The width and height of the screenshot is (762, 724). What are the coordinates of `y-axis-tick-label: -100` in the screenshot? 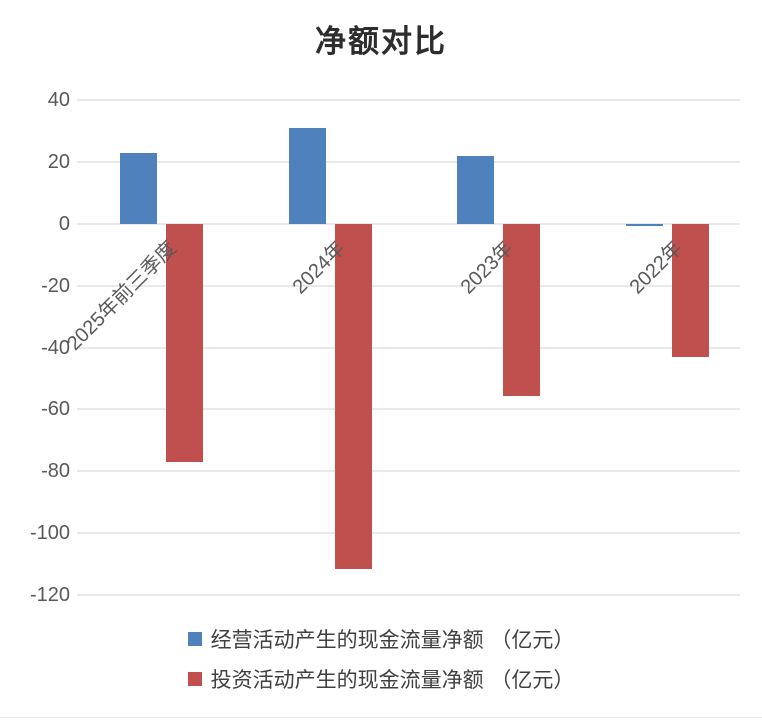 It's located at (49, 533).